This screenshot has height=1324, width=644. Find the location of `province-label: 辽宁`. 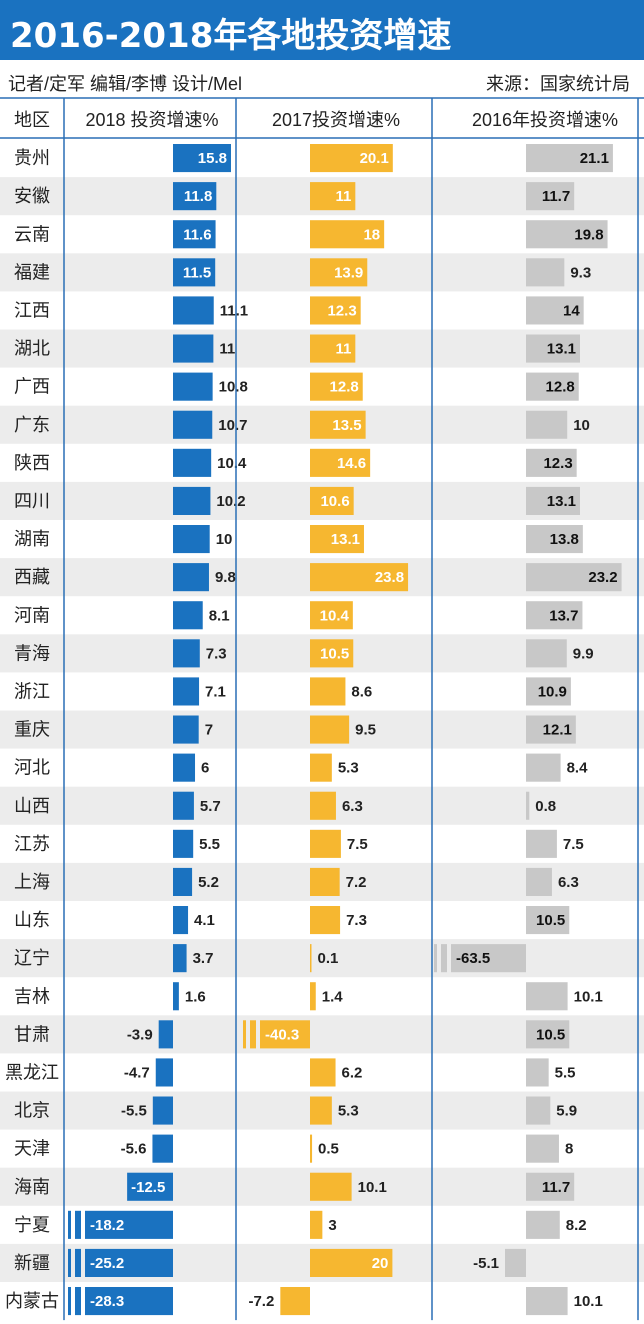

province-label: 辽宁 is located at coordinates (32, 958).